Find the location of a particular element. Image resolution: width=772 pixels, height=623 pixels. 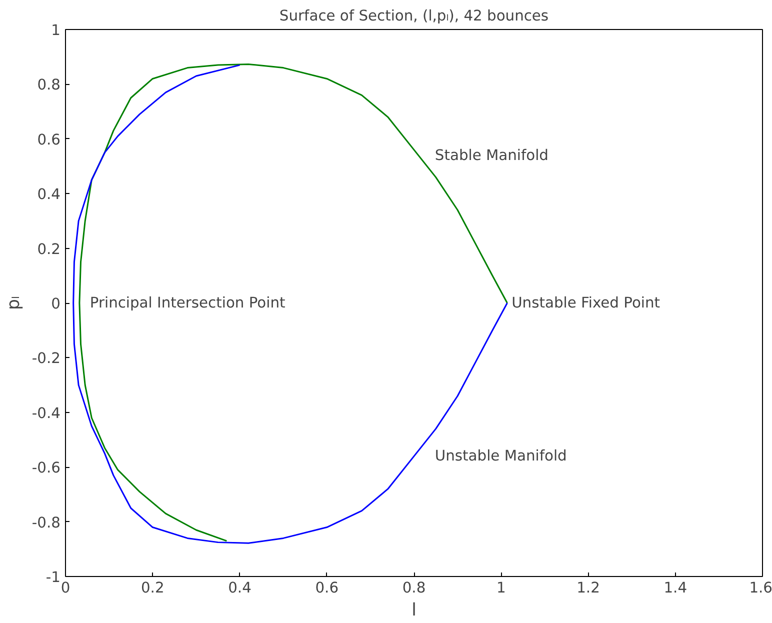

y-tick-label: 1 is located at coordinates (56, 30).